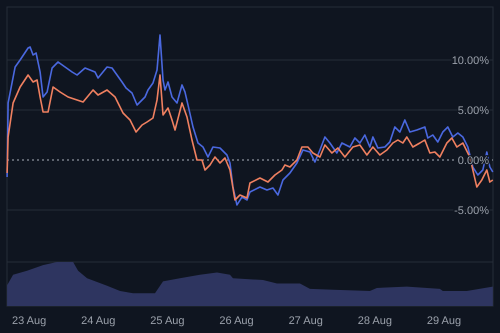  I want to click on x-tick-label: 26 Aug, so click(236, 321).